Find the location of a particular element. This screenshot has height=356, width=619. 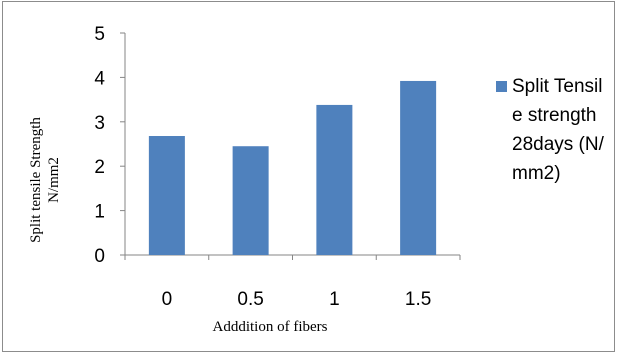

y-tick-label: 2 is located at coordinates (99, 167).